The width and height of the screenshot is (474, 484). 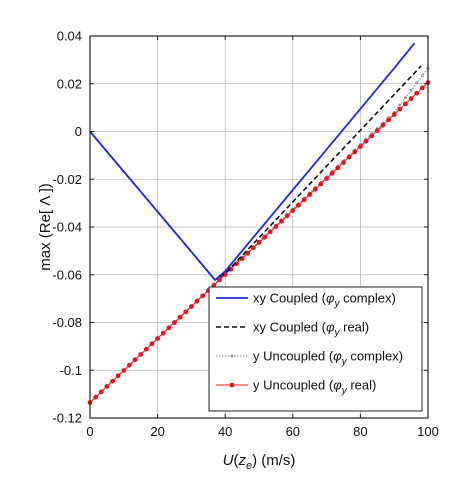 I want to click on legend-label-2: xy Coupled (φy real), so click(x=311, y=329).